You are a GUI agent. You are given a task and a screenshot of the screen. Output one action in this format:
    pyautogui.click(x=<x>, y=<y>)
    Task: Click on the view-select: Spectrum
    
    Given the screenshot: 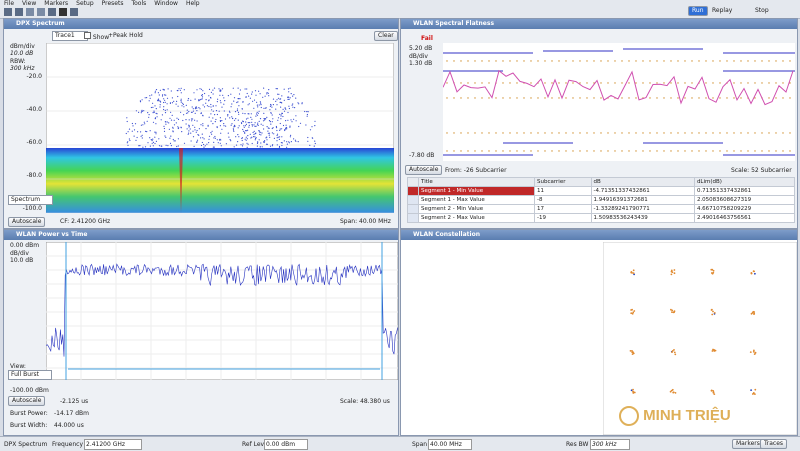 What is the action you would take?
    pyautogui.click(x=31, y=200)
    